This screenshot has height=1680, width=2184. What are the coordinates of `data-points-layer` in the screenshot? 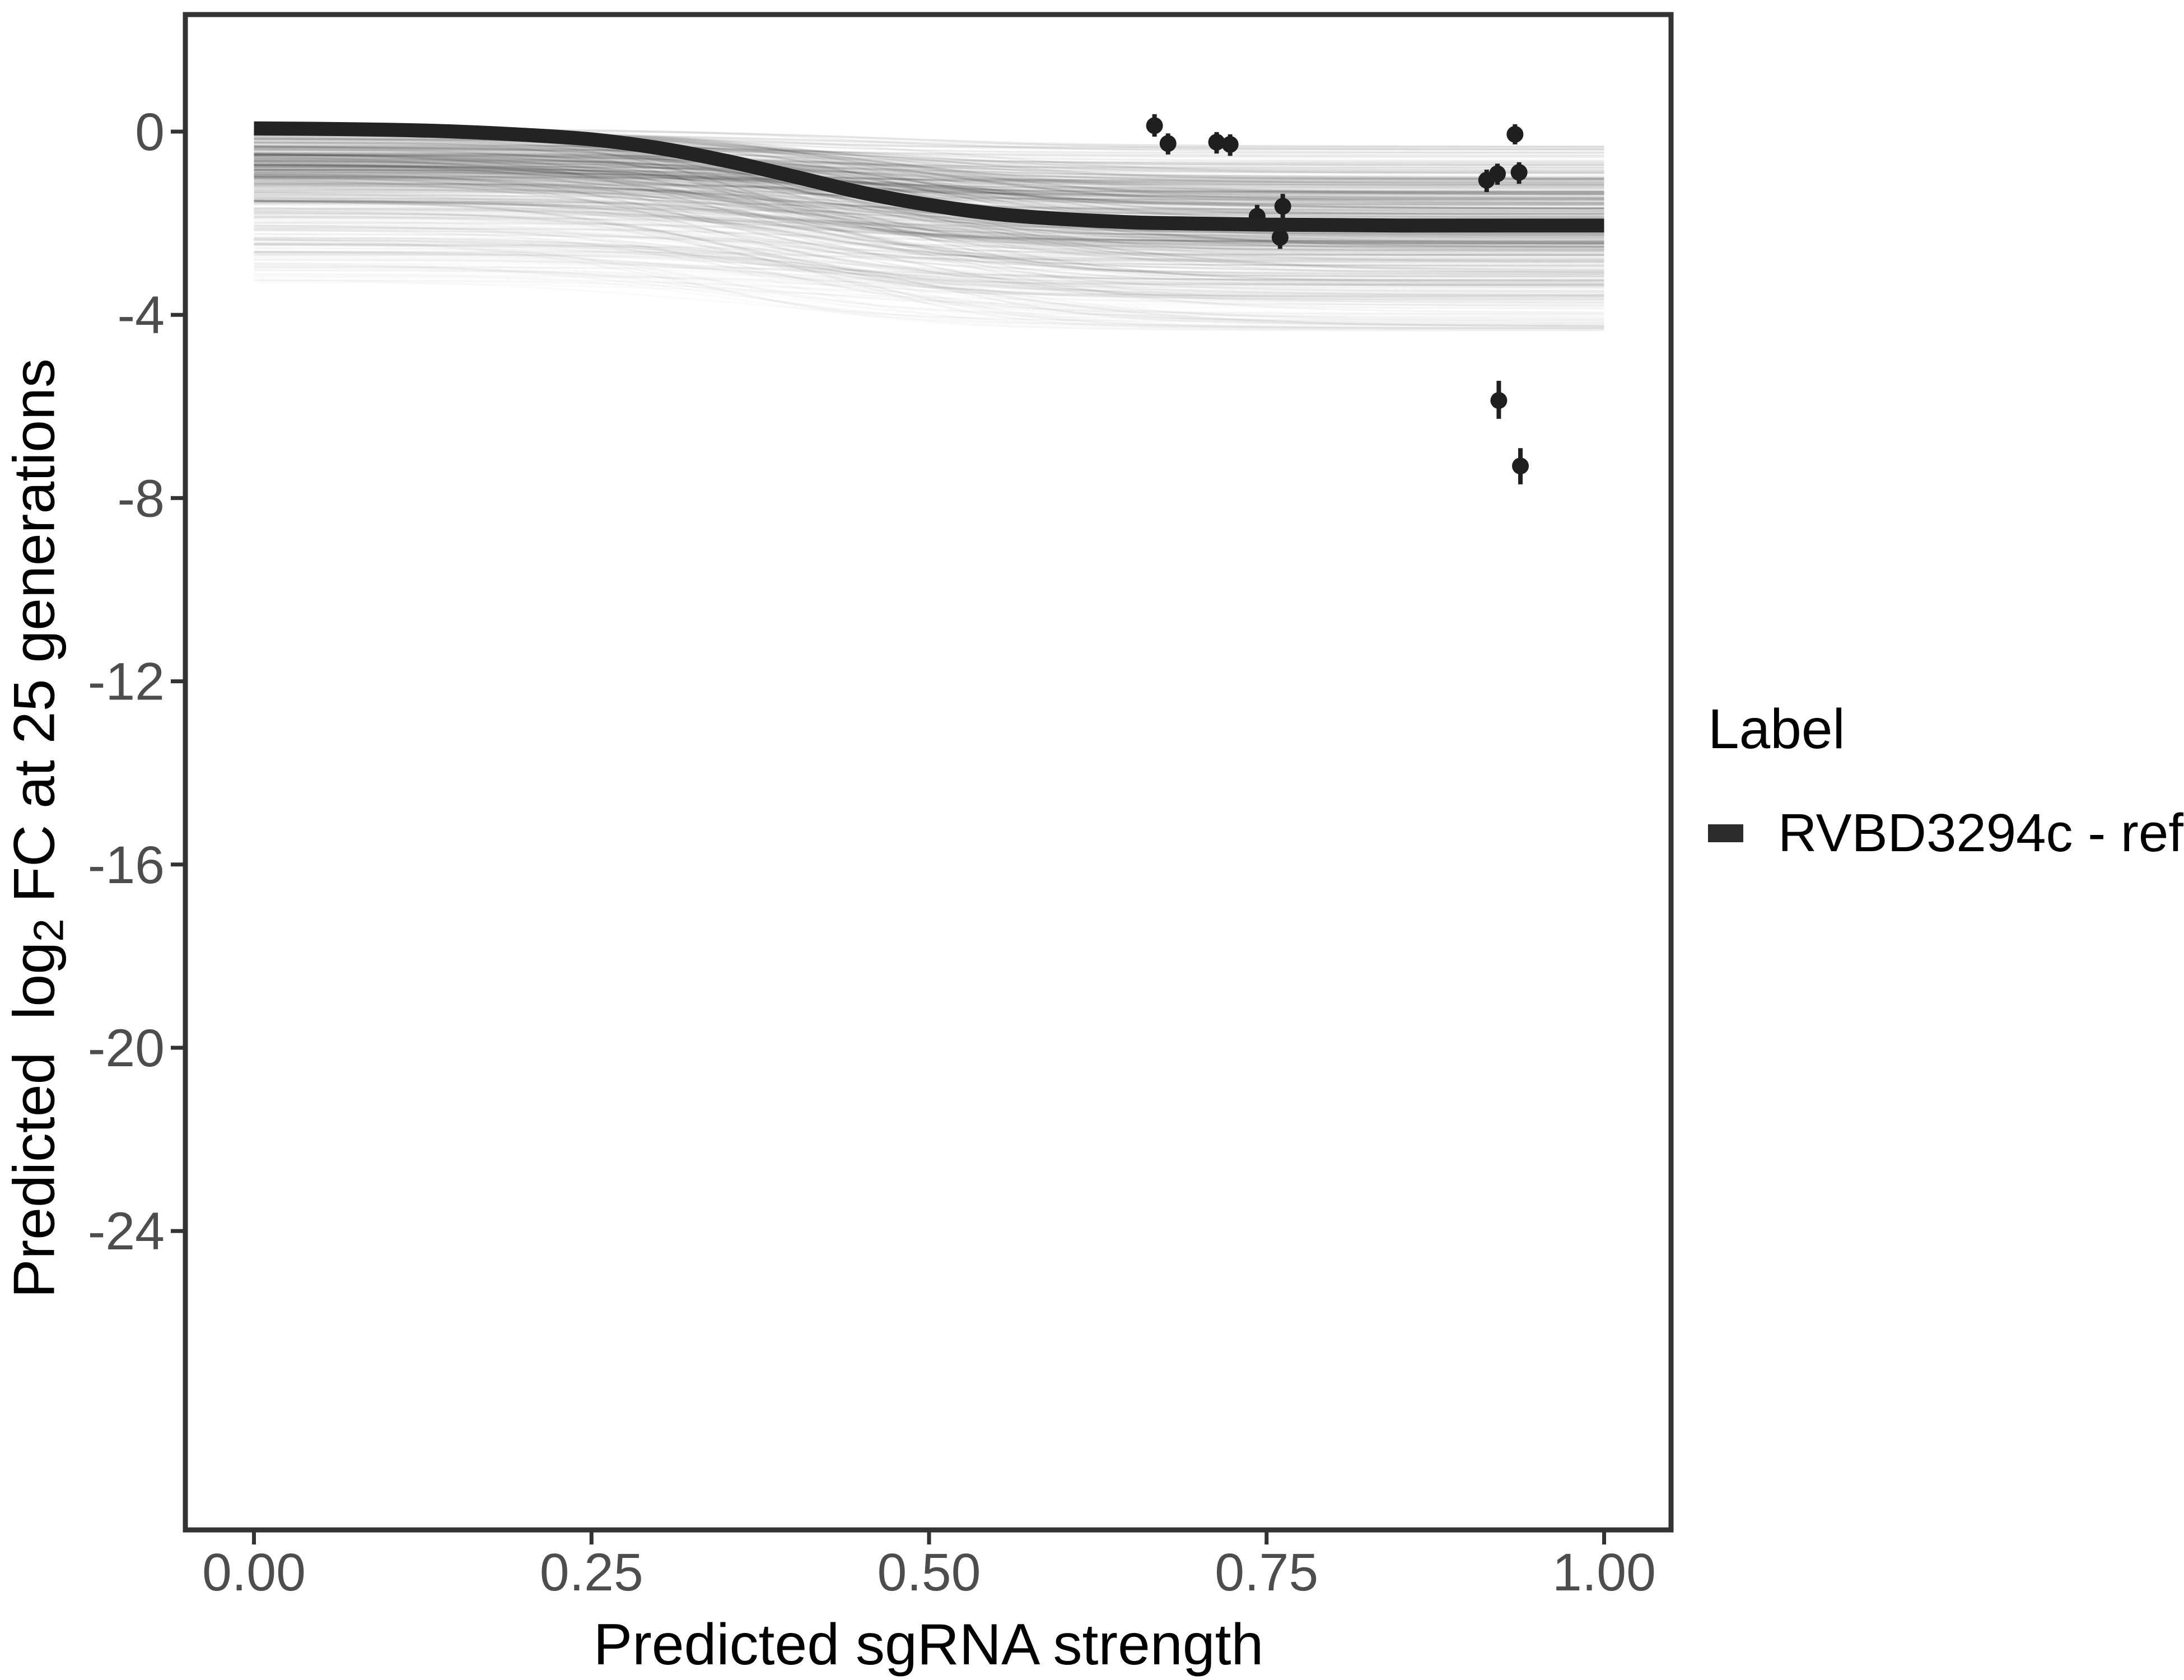 It's located at (1338, 299).